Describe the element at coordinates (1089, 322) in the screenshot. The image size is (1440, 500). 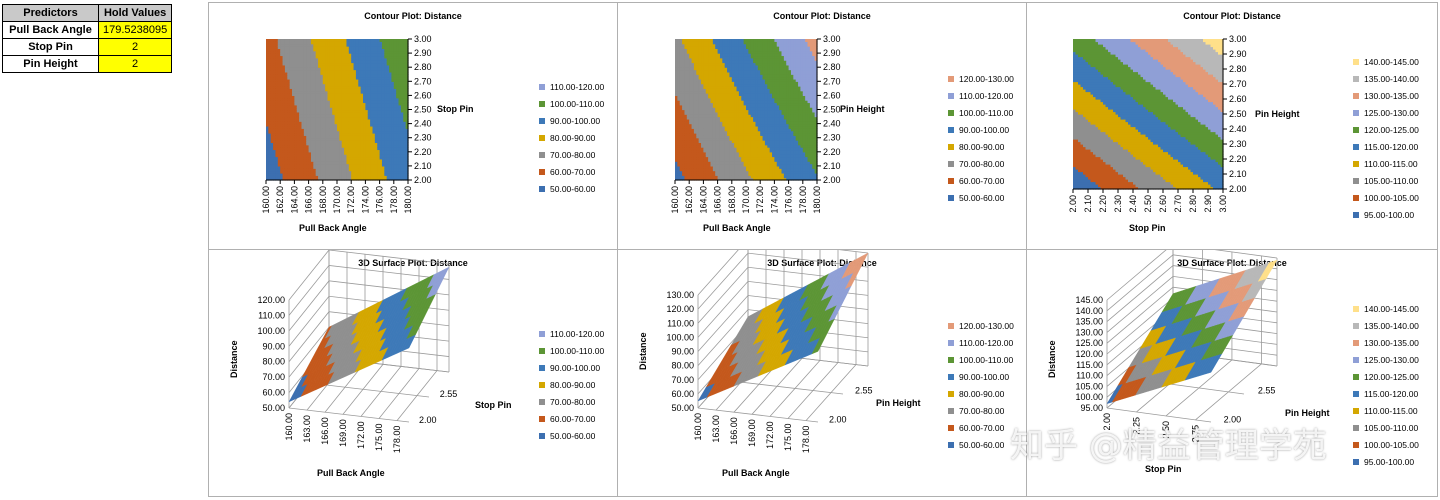
I see `z-tick-label: 135.00` at that location.